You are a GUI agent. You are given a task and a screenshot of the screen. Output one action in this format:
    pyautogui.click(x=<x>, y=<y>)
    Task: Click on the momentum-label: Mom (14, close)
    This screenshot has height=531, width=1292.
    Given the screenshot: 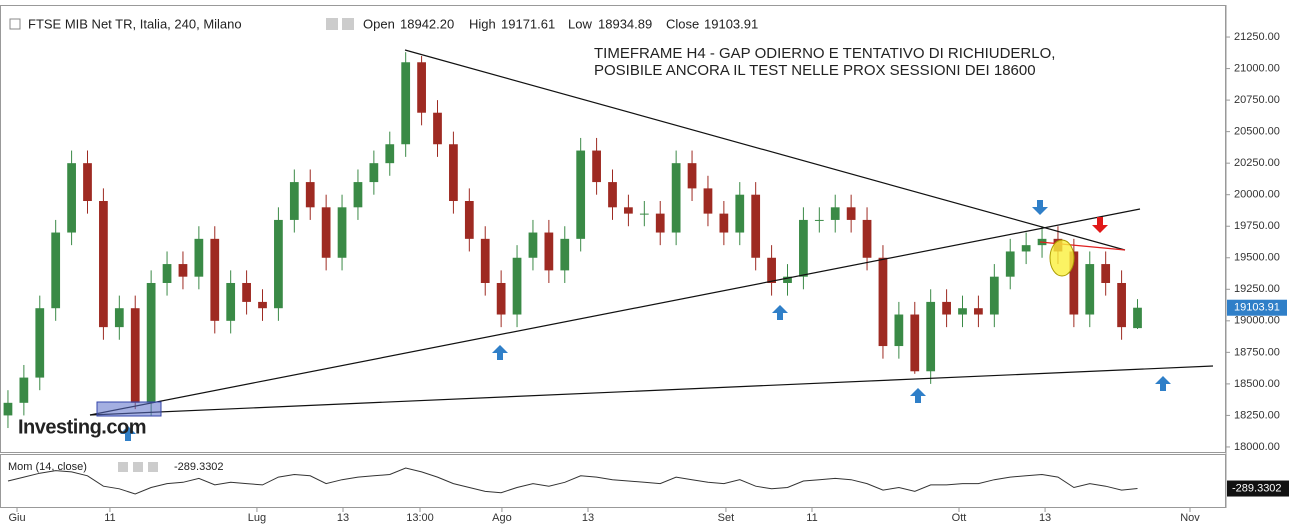 What is the action you would take?
    pyautogui.click(x=47, y=467)
    